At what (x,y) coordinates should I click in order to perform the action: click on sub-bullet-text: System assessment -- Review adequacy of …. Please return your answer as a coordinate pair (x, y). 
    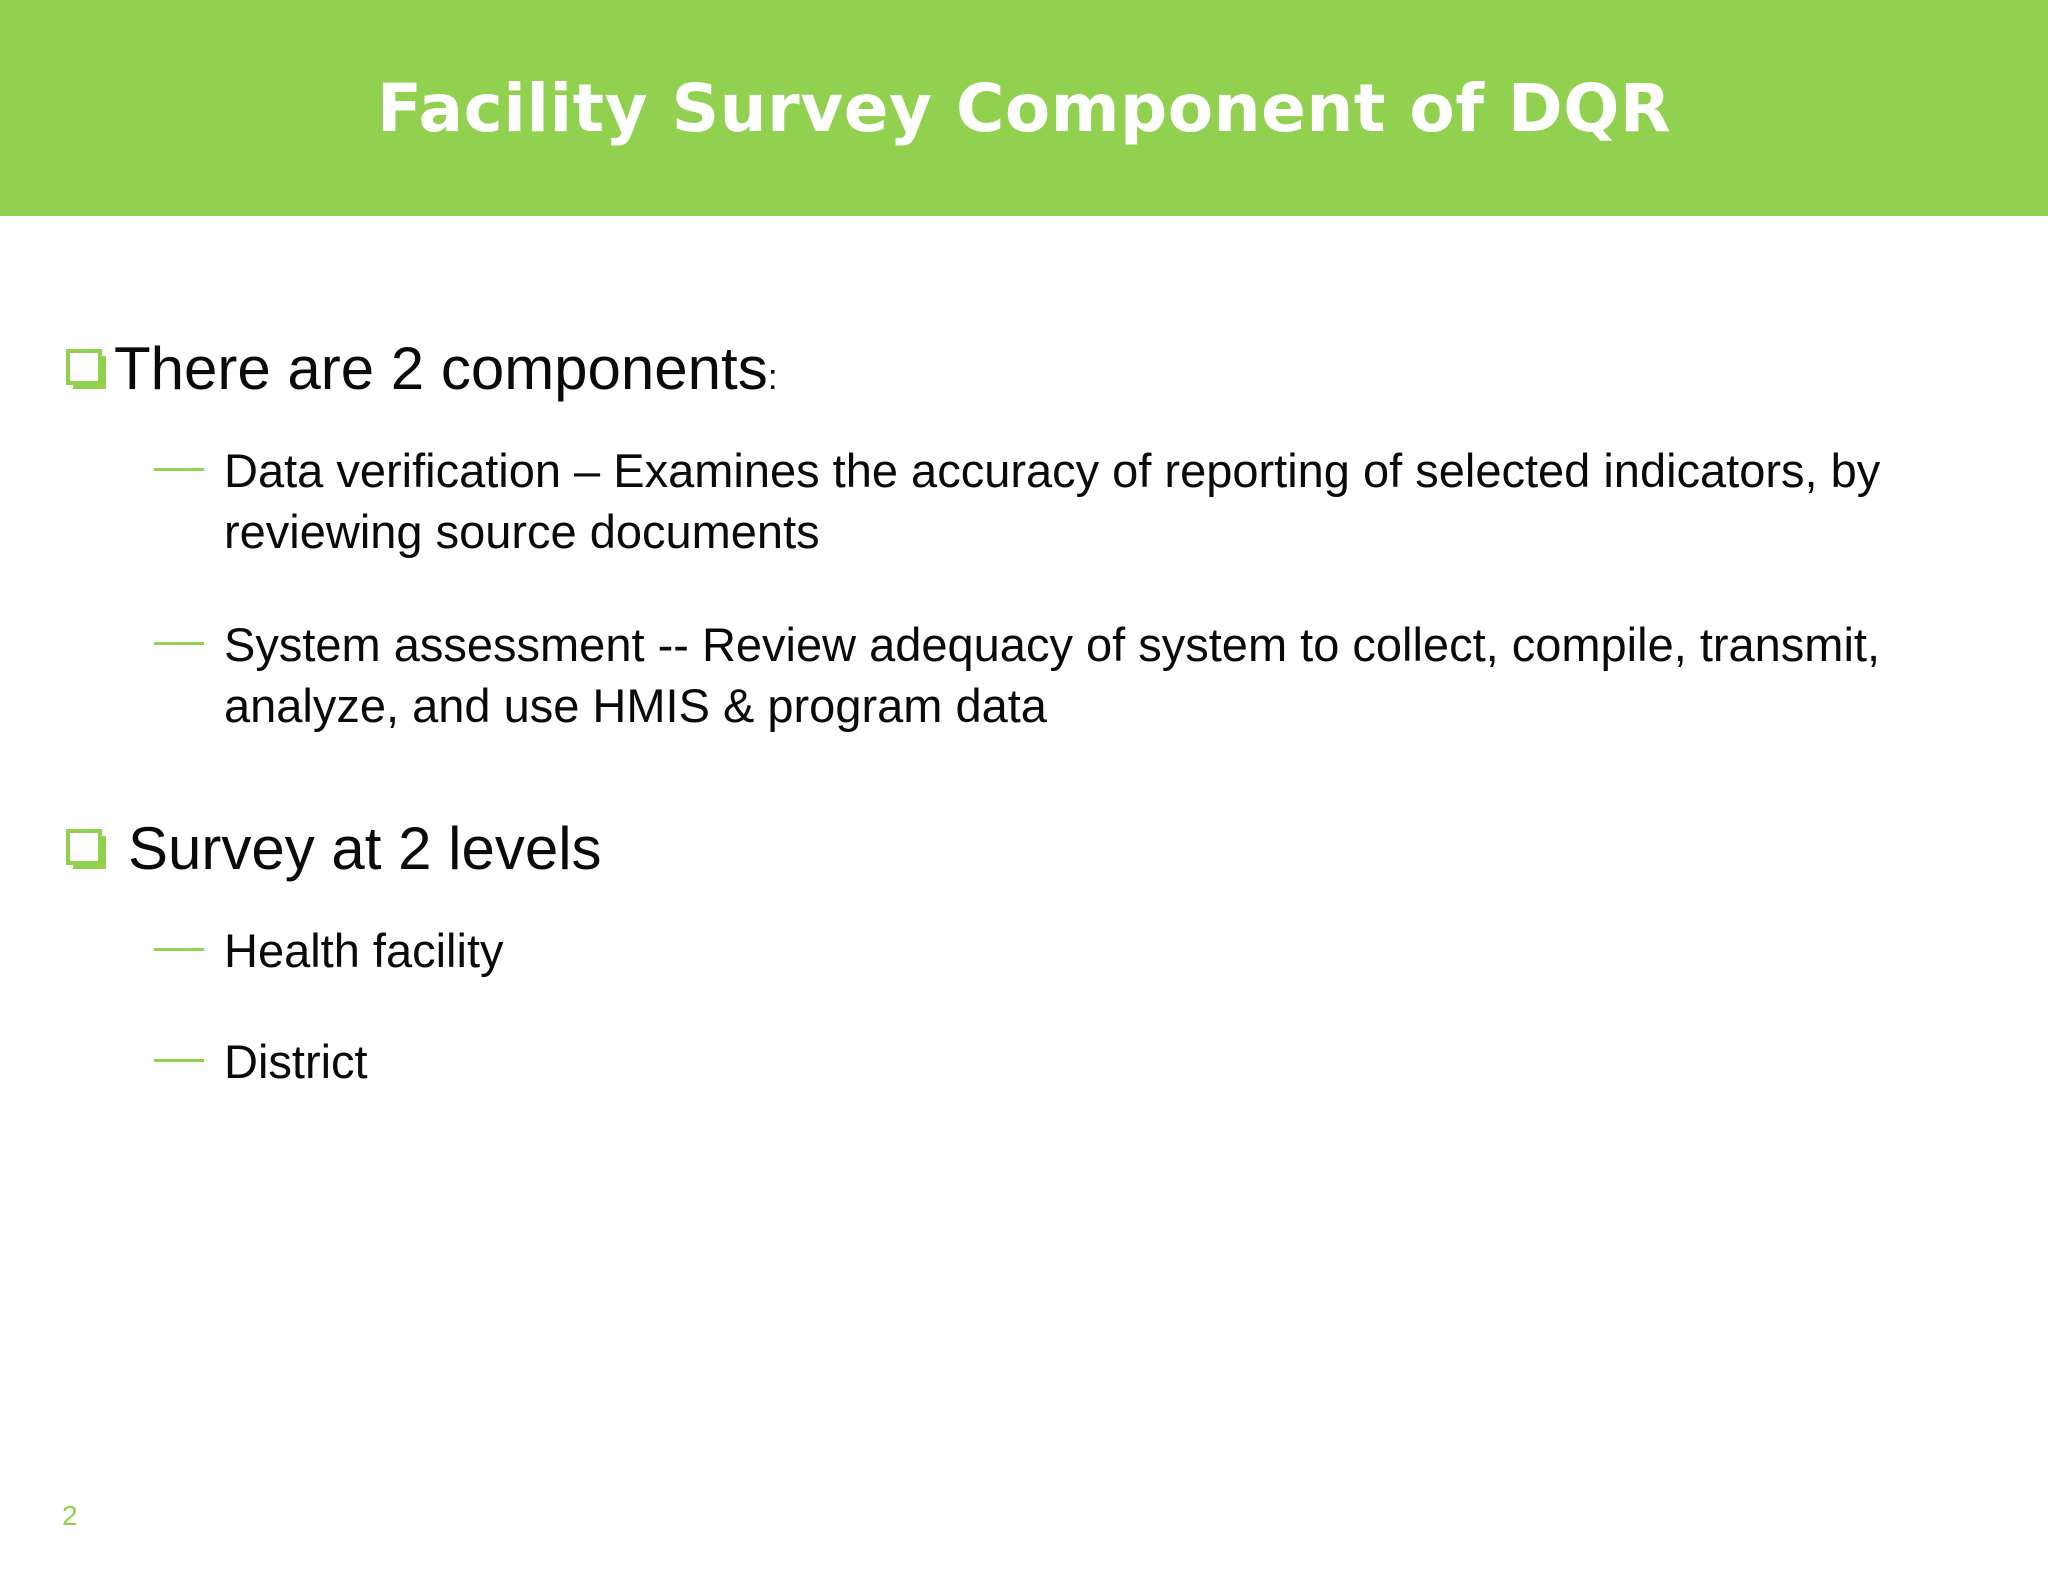
    Looking at the image, I should click on (1052, 675).